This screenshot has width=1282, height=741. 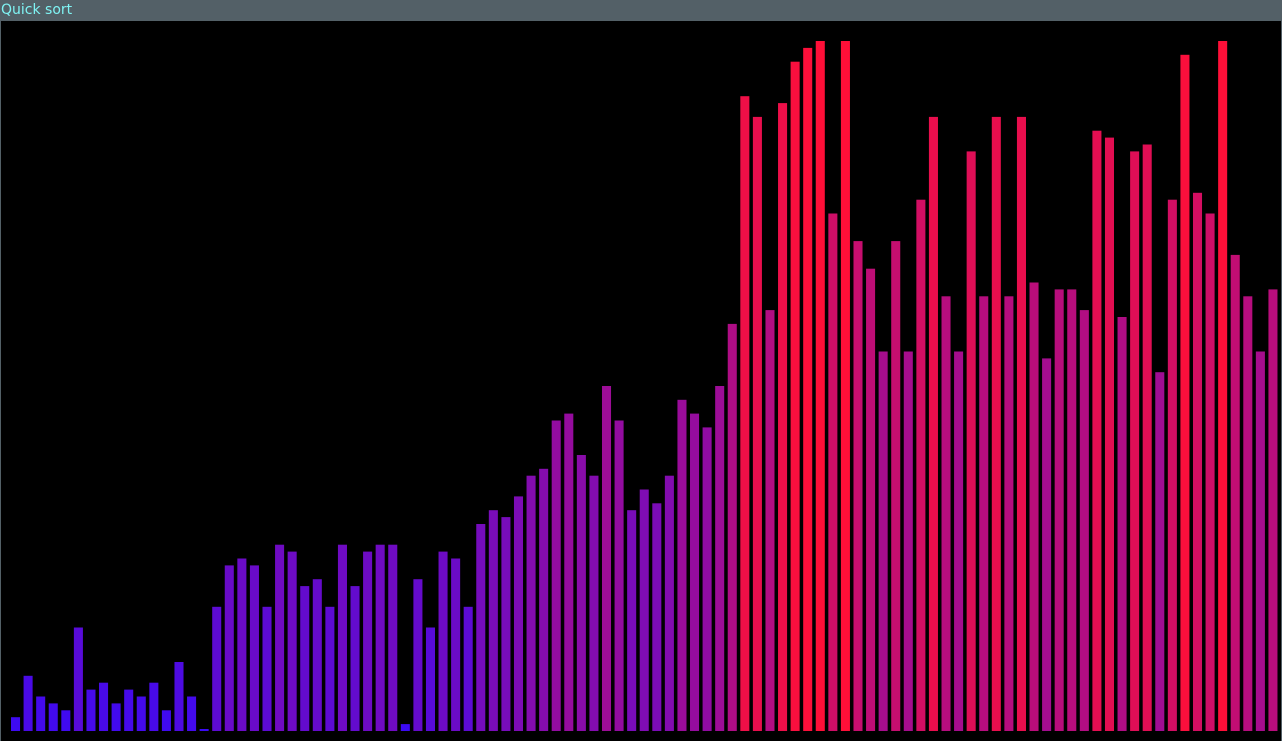 What do you see at coordinates (641, 10) in the screenshot?
I see `window-titlebar: Quick sort` at bounding box center [641, 10].